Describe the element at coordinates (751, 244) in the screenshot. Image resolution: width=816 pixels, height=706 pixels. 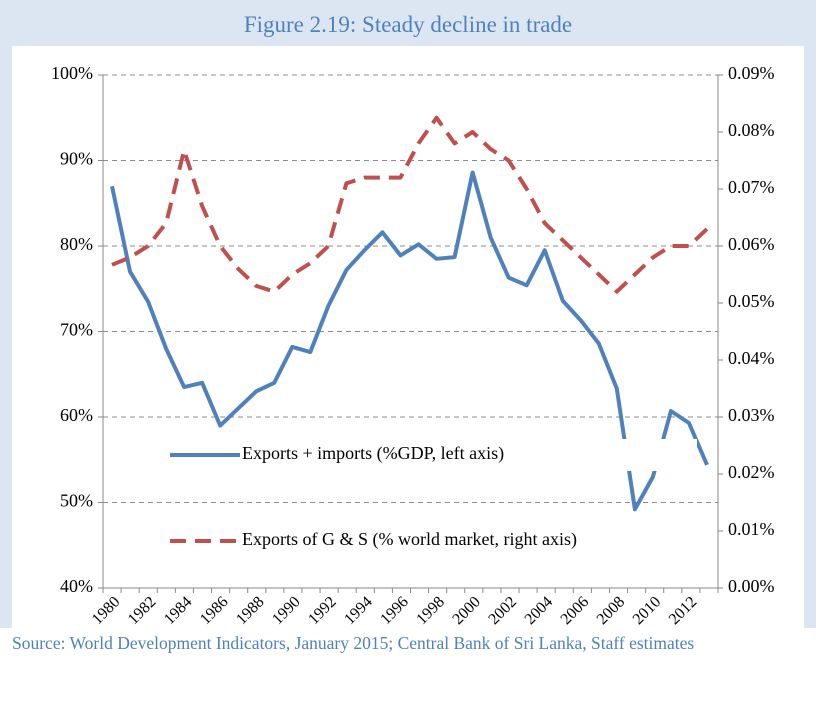
I see `y2-tick-label: 0.06%` at that location.